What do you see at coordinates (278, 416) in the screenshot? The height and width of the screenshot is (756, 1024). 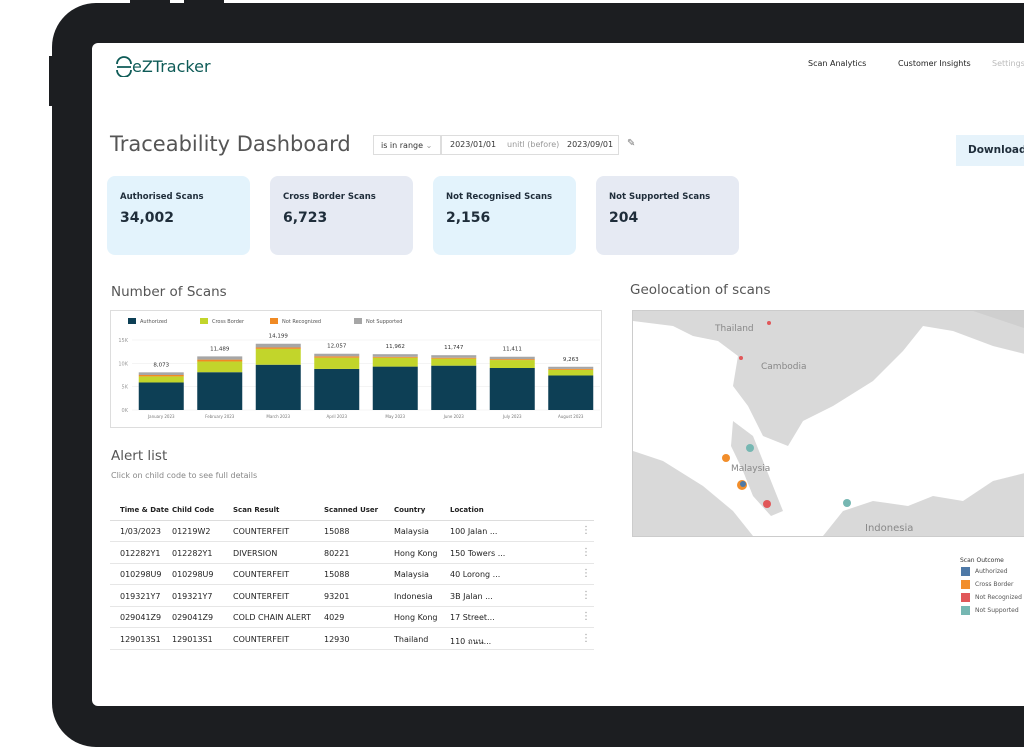 I see `x-tick-label: March 2023` at bounding box center [278, 416].